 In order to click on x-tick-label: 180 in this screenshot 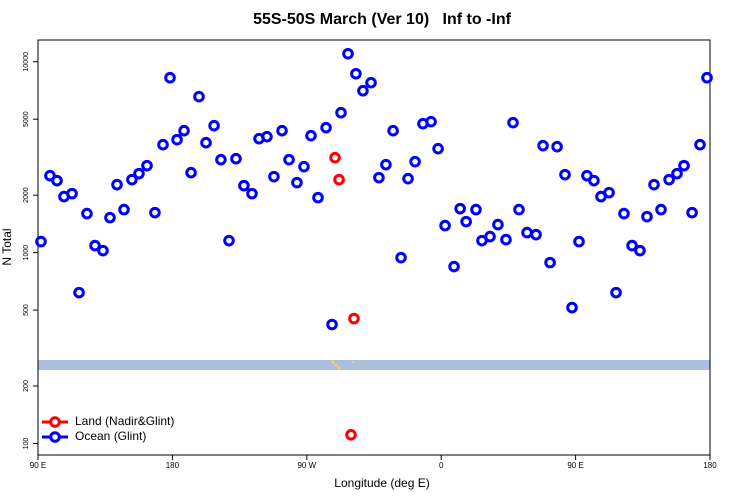, I will do `click(173, 465)`.